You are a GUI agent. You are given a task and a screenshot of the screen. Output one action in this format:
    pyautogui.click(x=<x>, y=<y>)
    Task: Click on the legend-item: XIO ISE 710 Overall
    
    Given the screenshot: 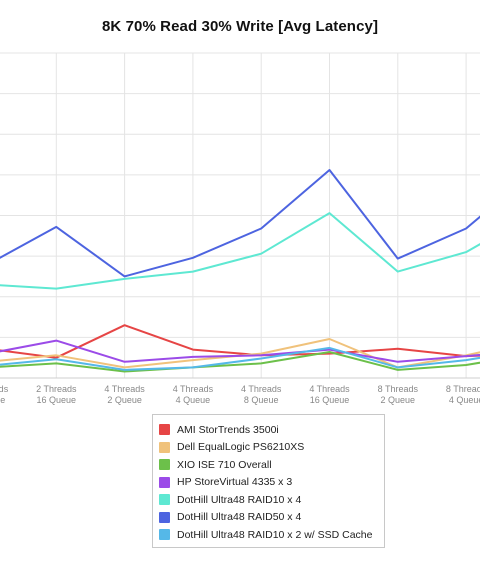 What is the action you would take?
    pyautogui.click(x=271, y=465)
    